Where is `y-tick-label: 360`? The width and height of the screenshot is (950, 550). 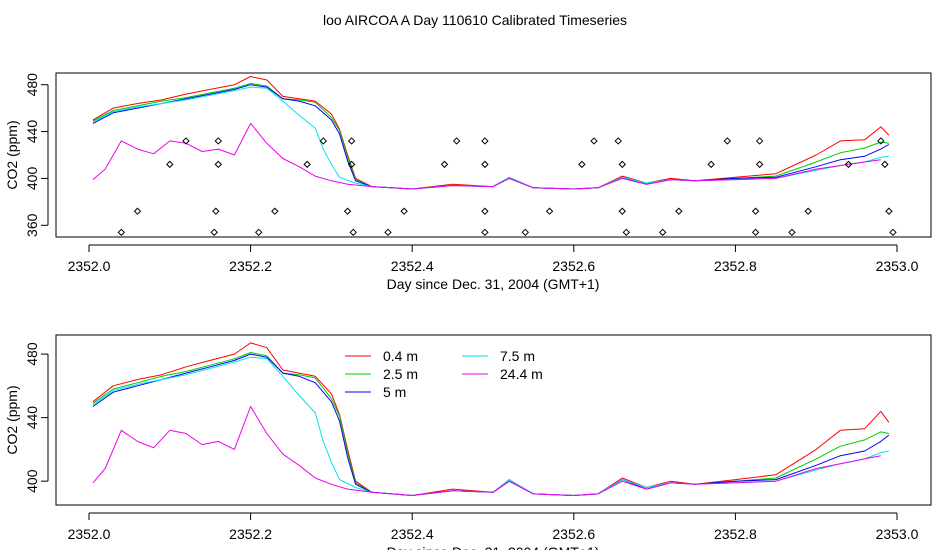
y-tick-label: 360 is located at coordinates (32, 225).